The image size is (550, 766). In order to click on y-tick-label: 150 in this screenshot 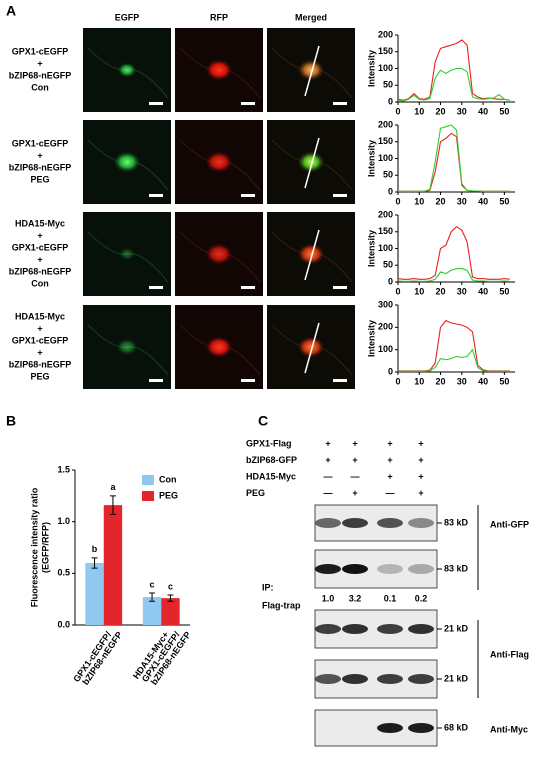, I will do `click(385, 51)`.